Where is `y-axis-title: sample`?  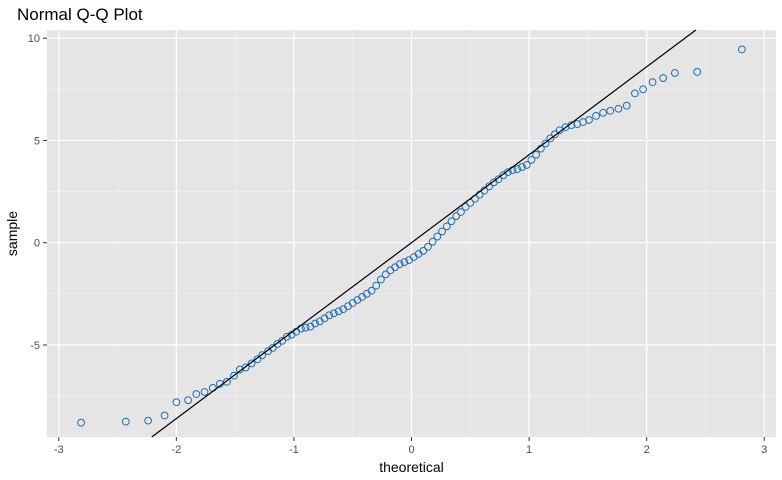 y-axis-title: sample is located at coordinates (12, 233).